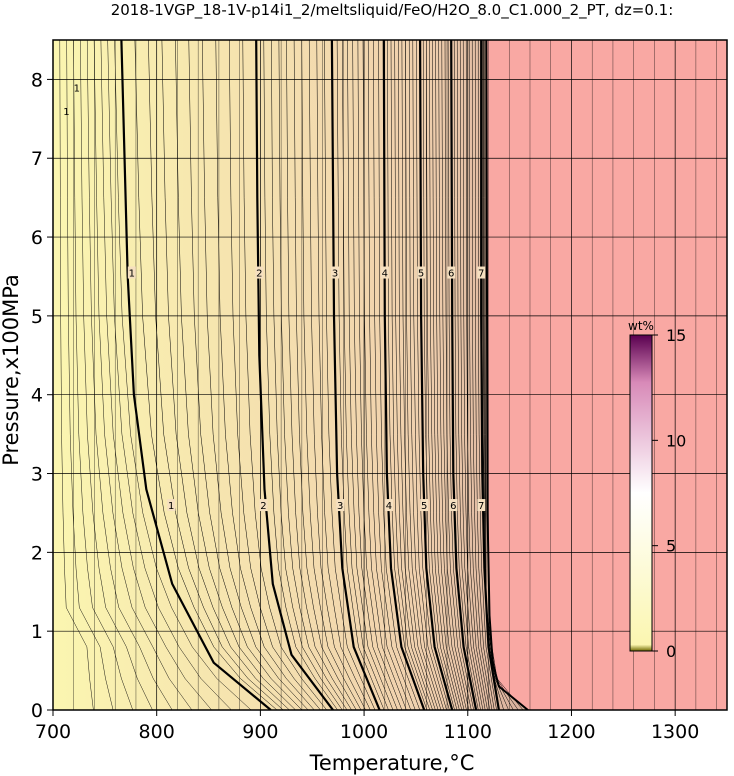 This screenshot has width=734, height=776. I want to click on x-tick-label: 900, so click(260, 732).